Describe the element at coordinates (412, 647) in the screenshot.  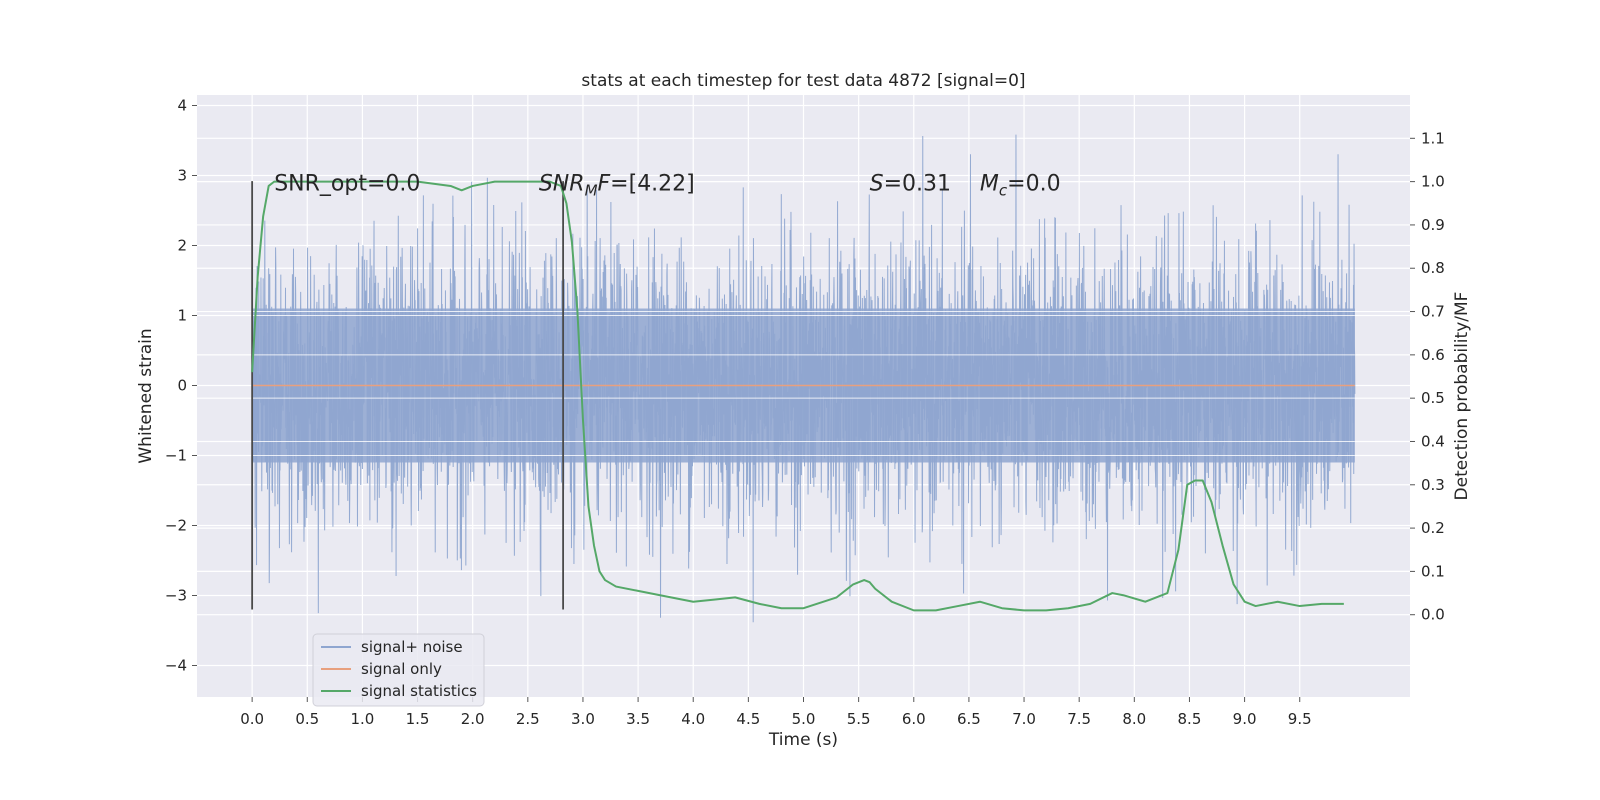
I see `legend-label-0: signal+ noise` at that location.